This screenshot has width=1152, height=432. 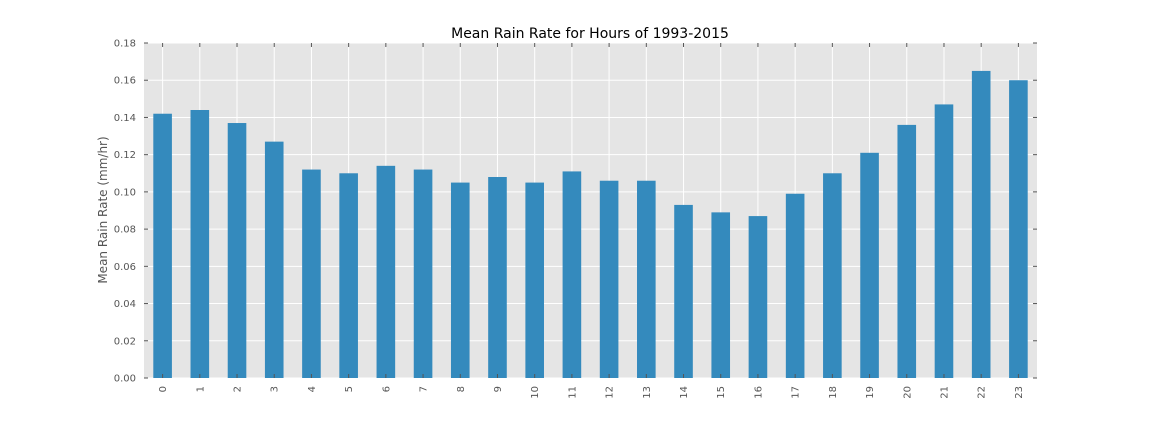 I want to click on y-tick-label: 0.08, so click(x=125, y=230).